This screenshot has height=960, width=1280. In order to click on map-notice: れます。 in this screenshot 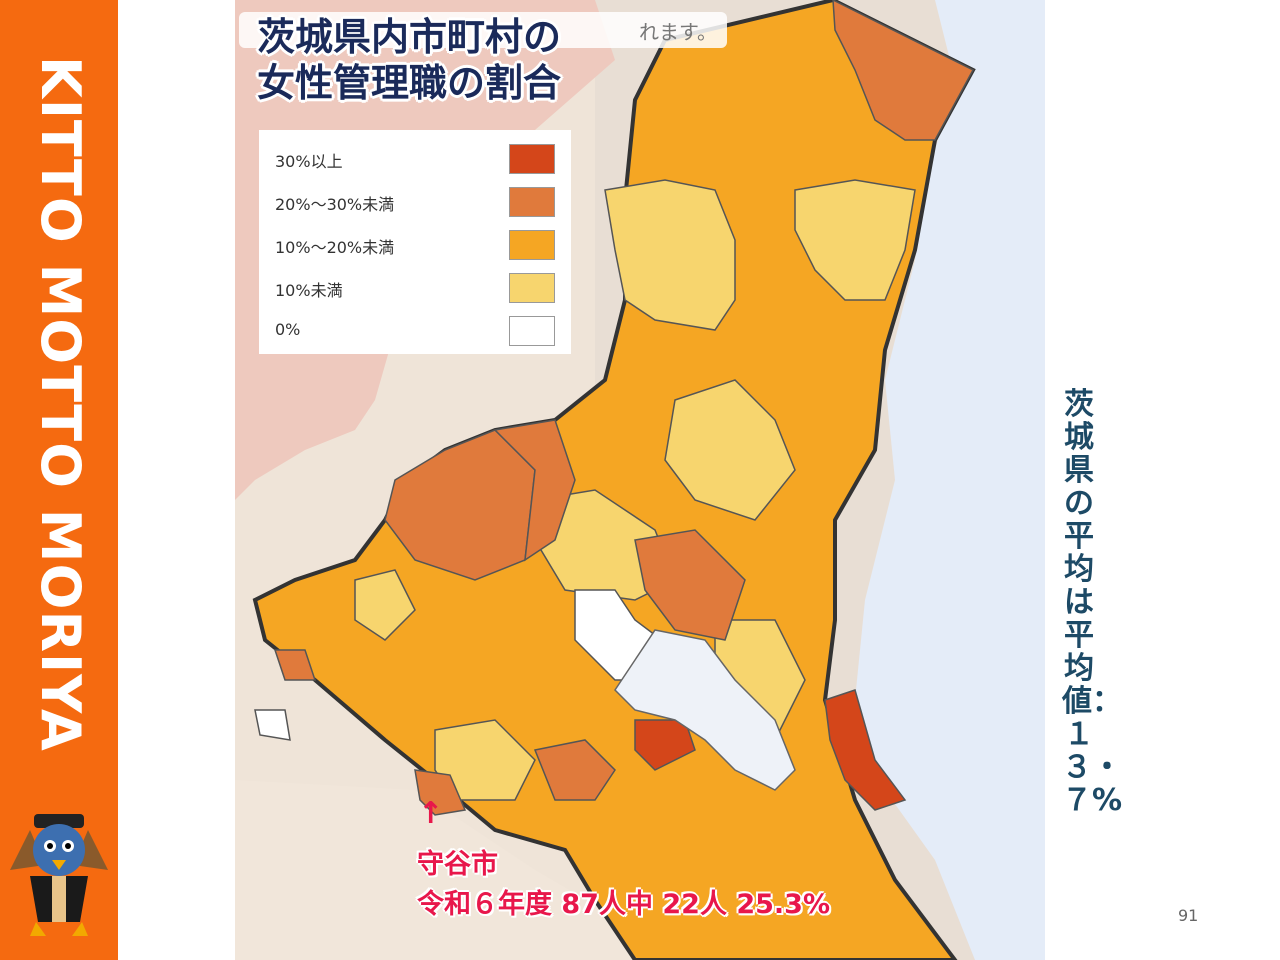, I will do `click(483, 30)`.